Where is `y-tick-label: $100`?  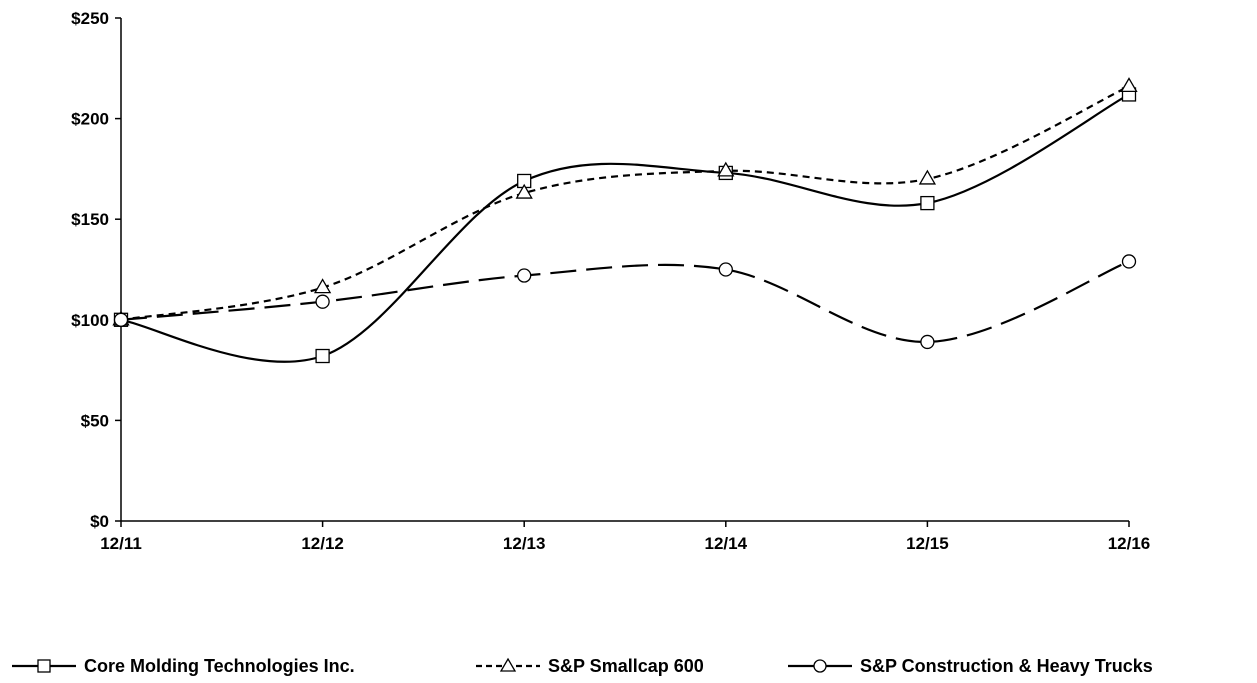 y-tick-label: $100 is located at coordinates (90, 320).